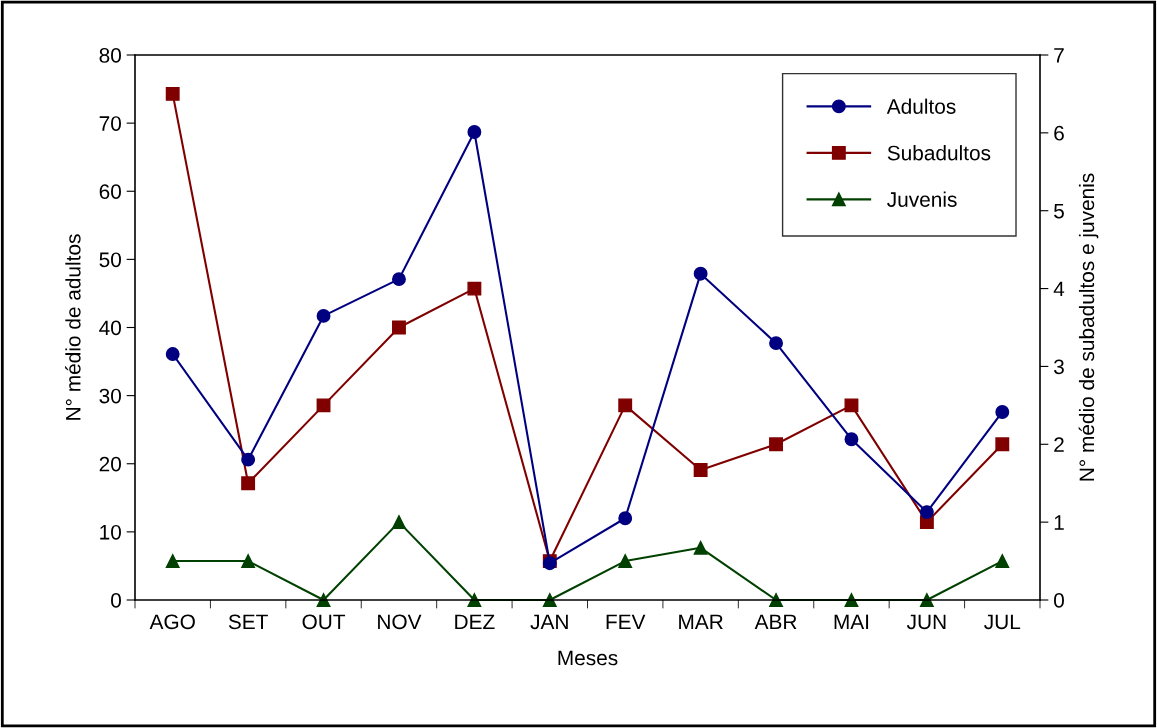 This screenshot has width=1157, height=728. What do you see at coordinates (626, 621) in the screenshot?
I see `x-tick-label: FEV` at bounding box center [626, 621].